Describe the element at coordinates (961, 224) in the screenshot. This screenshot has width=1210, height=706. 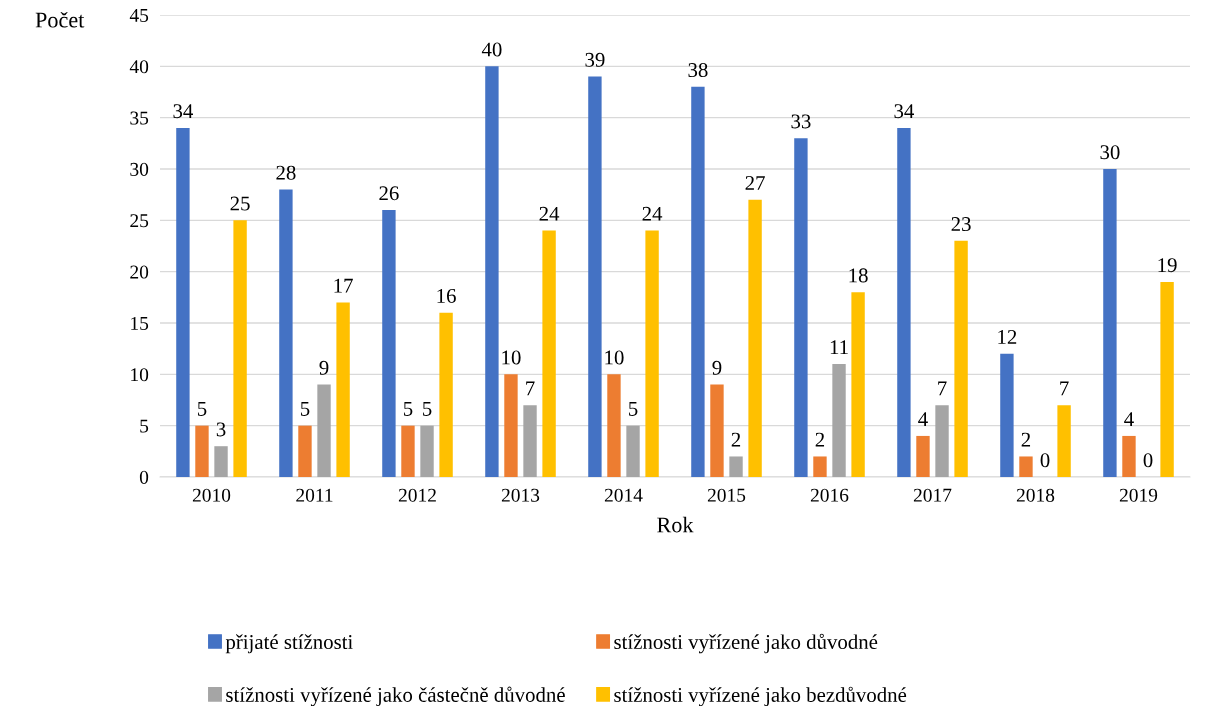
I see `data-label: 23` at that location.